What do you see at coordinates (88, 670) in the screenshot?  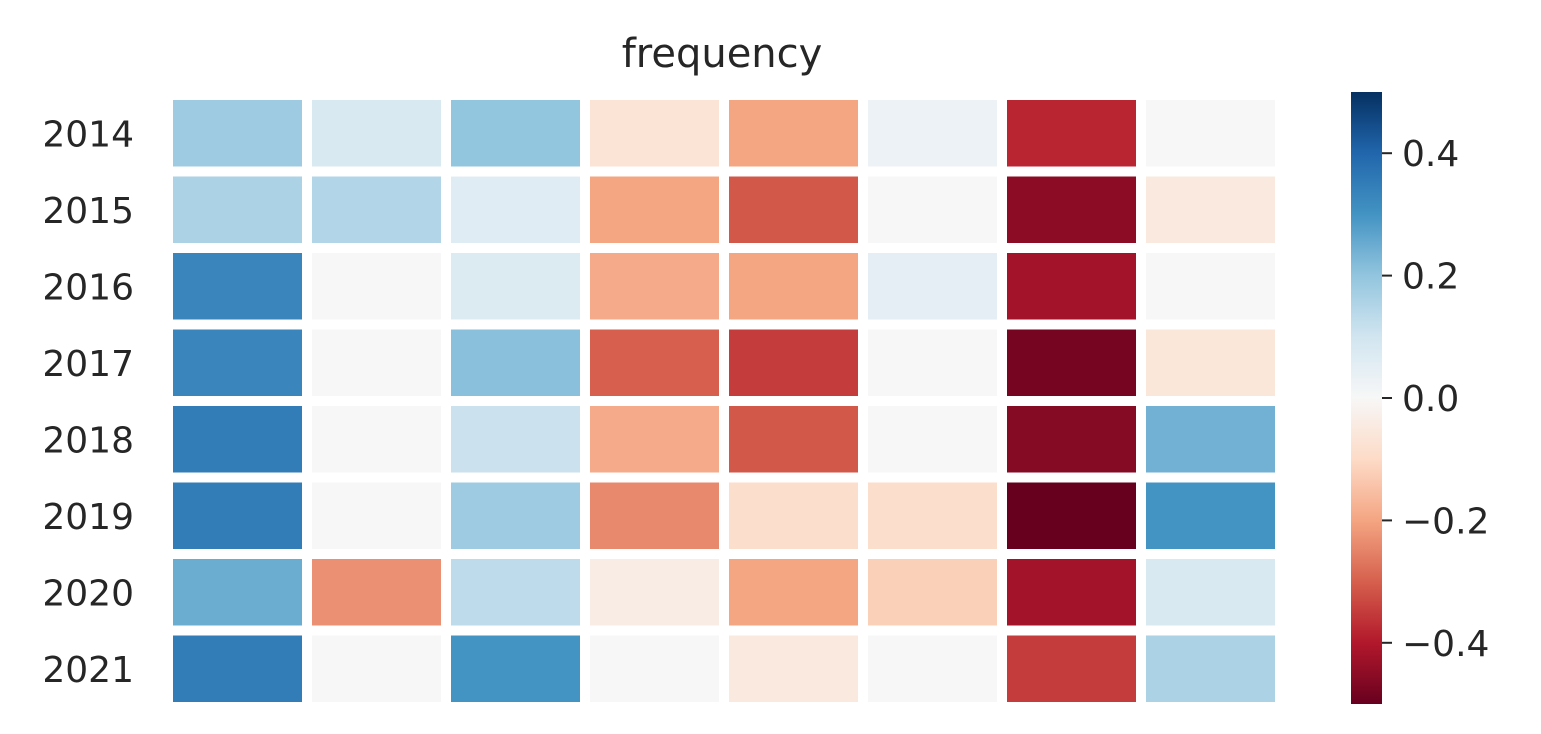 I see `row-label-2021: 2021` at bounding box center [88, 670].